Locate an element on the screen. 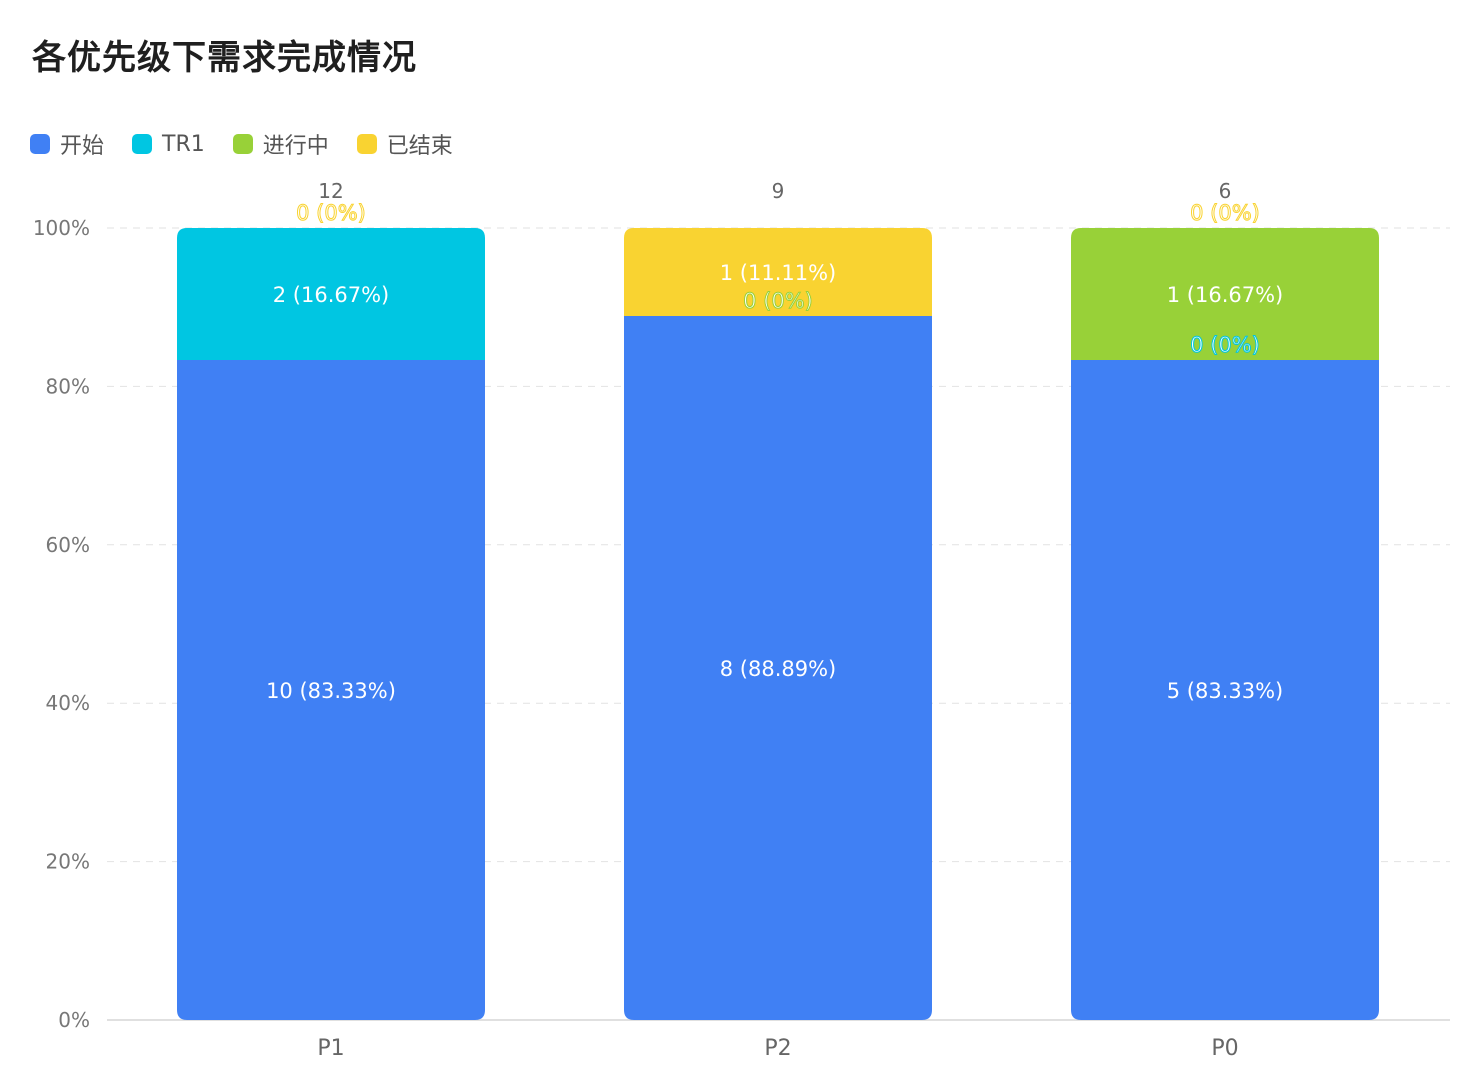  data-label: 1 (11.11%) is located at coordinates (778, 273).